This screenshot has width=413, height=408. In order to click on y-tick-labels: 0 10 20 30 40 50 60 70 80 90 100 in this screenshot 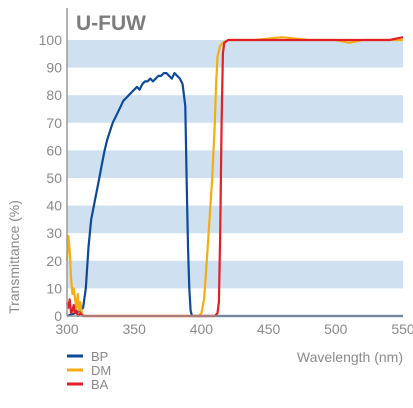, I will do `click(51, 178)`.